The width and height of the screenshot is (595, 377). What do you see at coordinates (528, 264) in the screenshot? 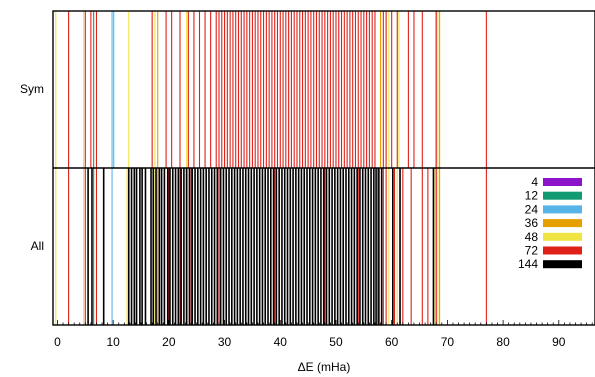
I see `legend-label: 144` at bounding box center [528, 264].